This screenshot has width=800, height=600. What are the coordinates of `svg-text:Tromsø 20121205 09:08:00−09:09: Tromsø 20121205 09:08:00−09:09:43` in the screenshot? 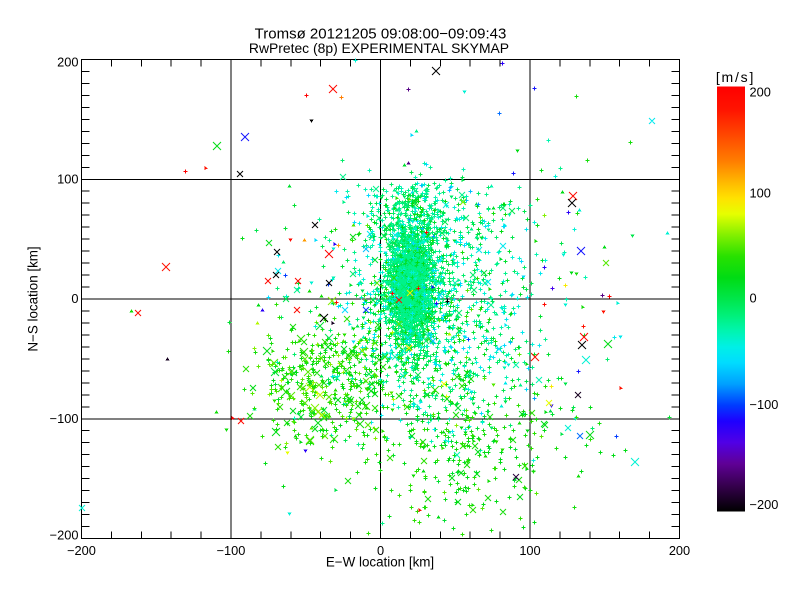 It's located at (381, 34).